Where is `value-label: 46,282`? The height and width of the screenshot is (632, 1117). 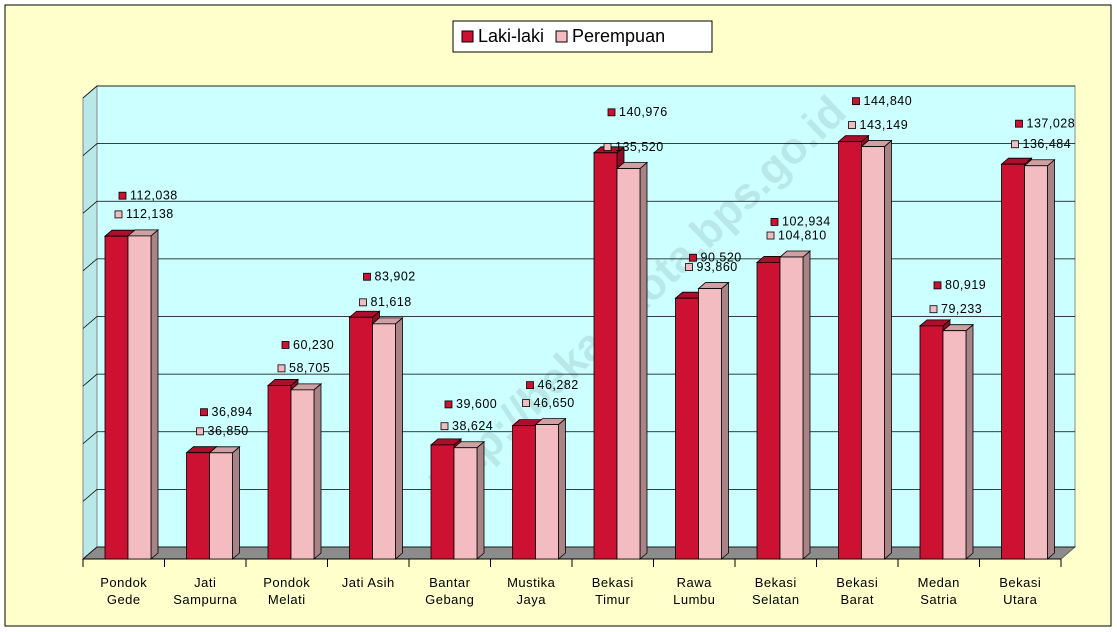 value-label: 46,282 is located at coordinates (558, 385).